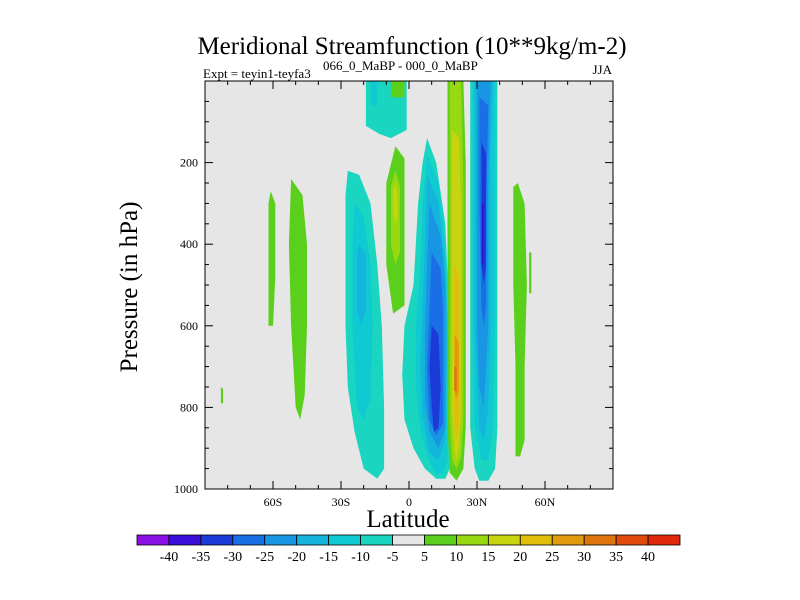 Image resolution: width=800 pixels, height=600 pixels. Describe the element at coordinates (648, 557) in the screenshot. I see `colorbar-label: 40` at that location.